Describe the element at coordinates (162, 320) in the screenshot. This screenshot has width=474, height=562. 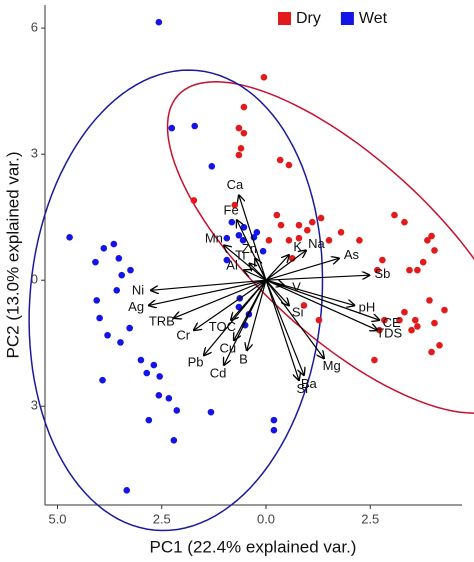
I see `loading-label: TRB` at that location.